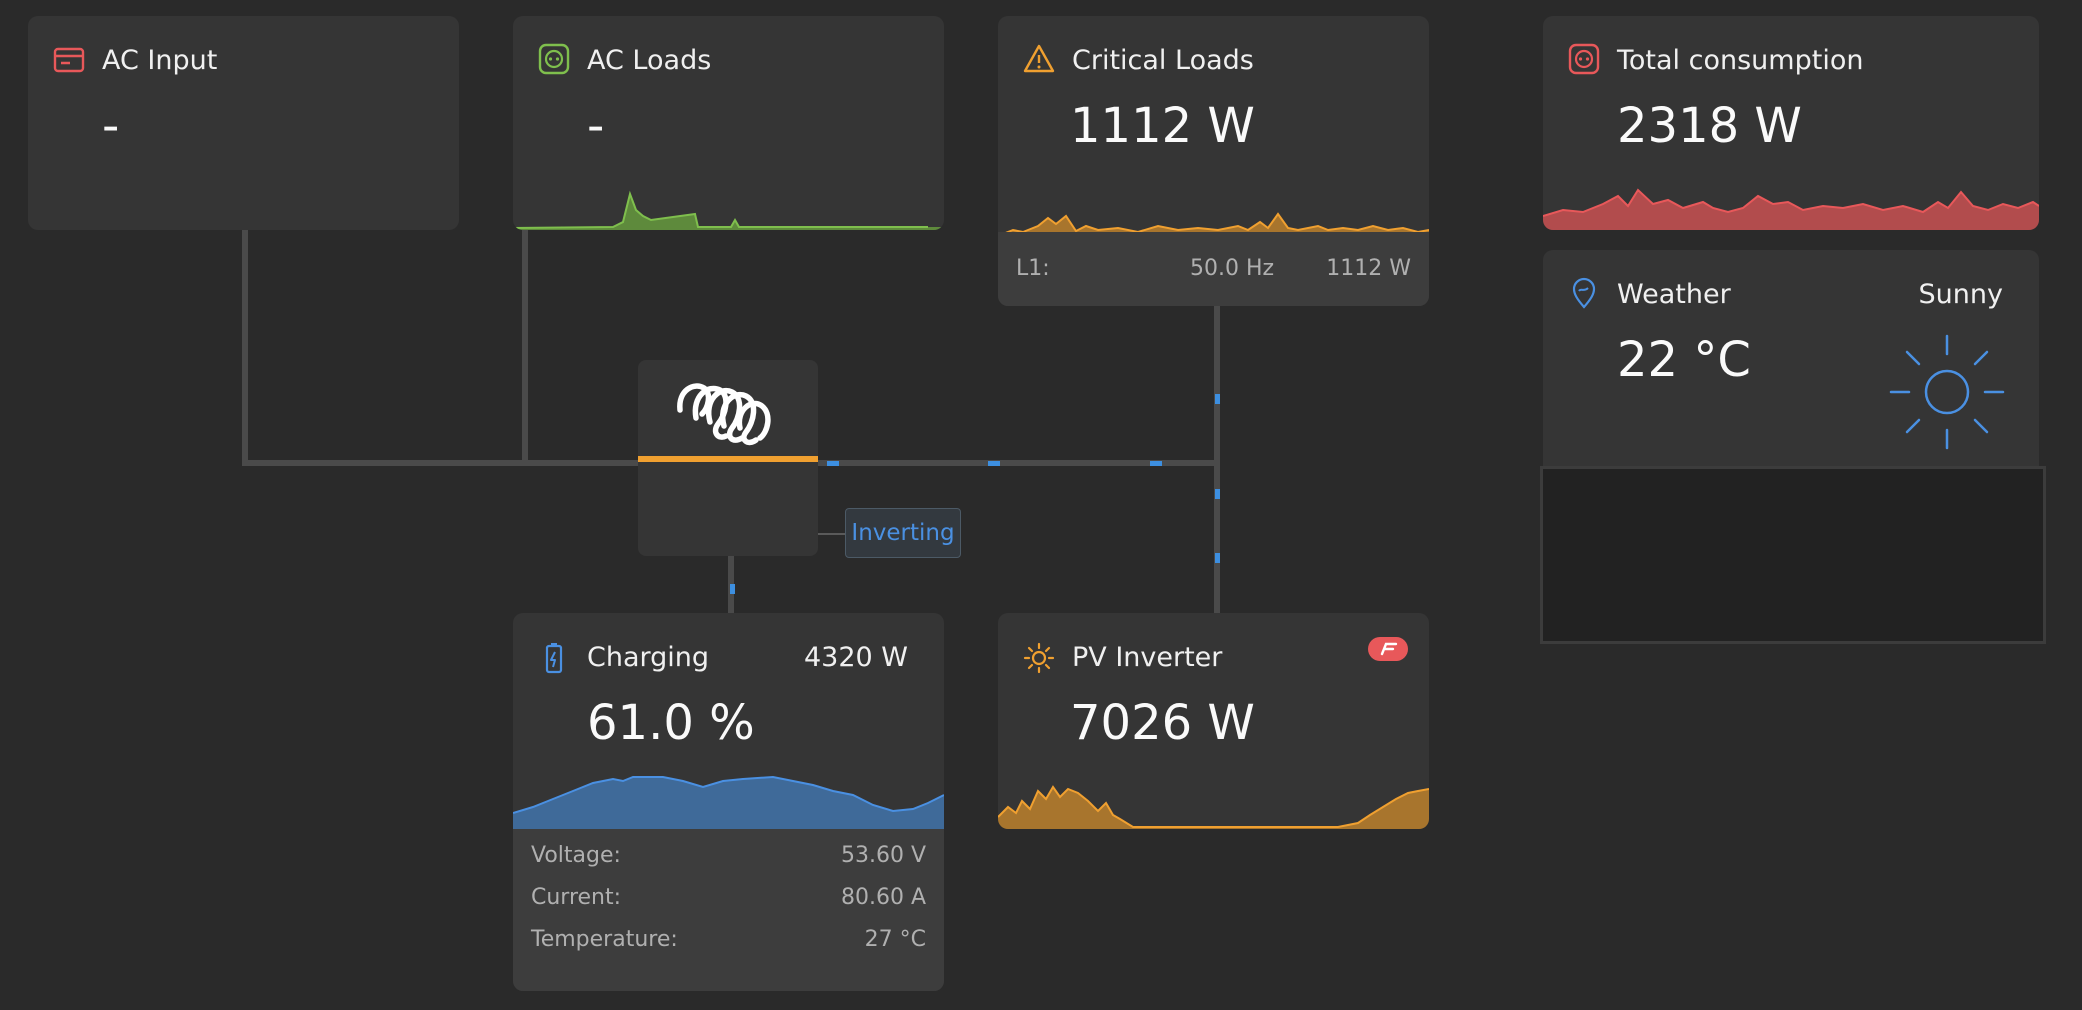  I want to click on voltage-row: Voltage: 53.60 V, so click(728, 855).